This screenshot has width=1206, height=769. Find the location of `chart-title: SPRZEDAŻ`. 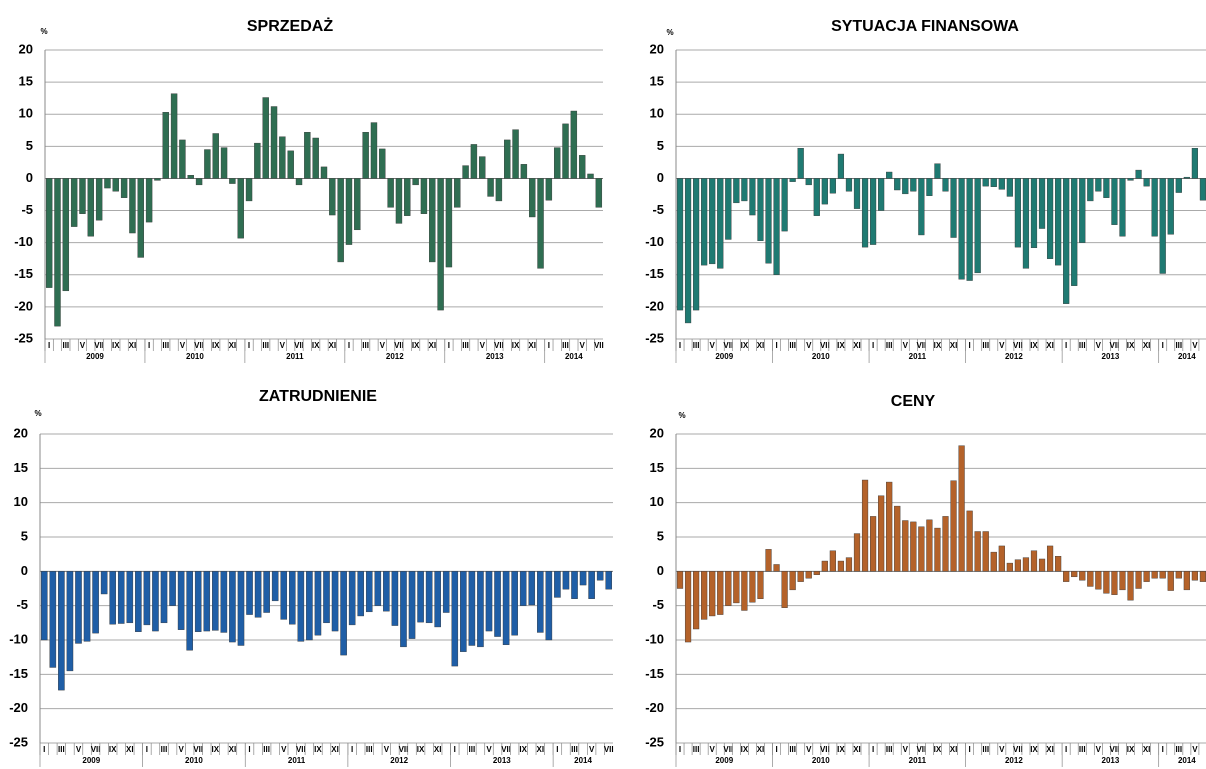

chart-title: SPRZEDAŻ is located at coordinates (290, 26).